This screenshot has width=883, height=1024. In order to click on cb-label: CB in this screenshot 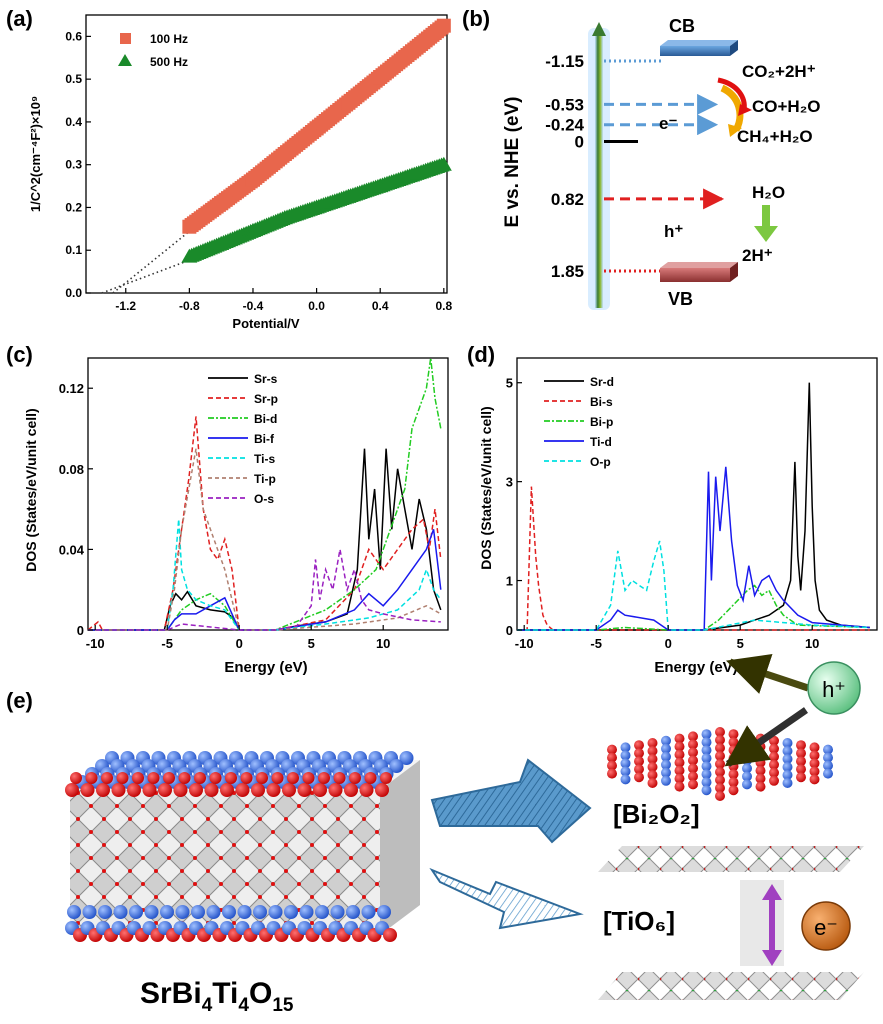, I will do `click(682, 26)`.